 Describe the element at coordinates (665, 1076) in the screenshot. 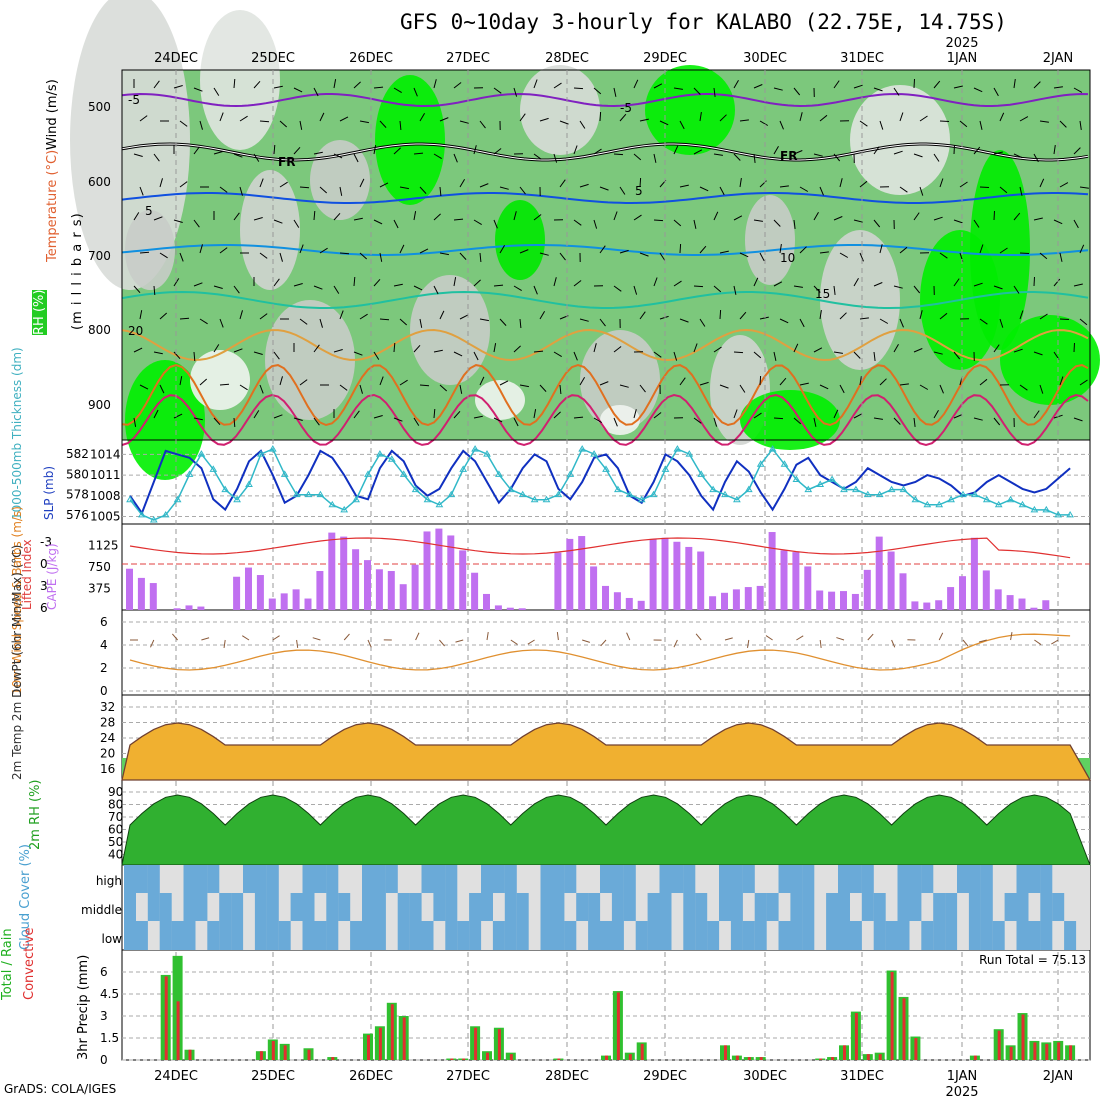

I see `date-label-bottom-5: 29DEC` at that location.